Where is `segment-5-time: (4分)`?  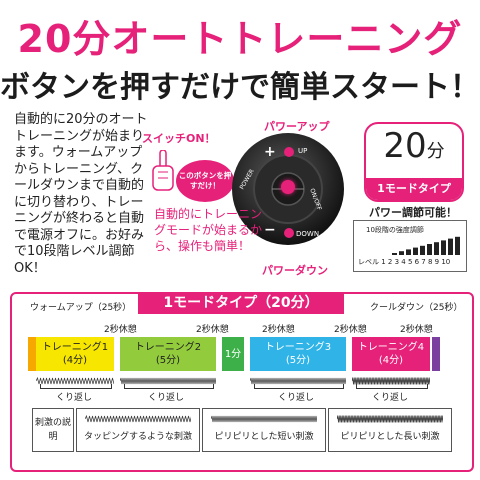
segment-5-time: (4分) is located at coordinates (391, 360).